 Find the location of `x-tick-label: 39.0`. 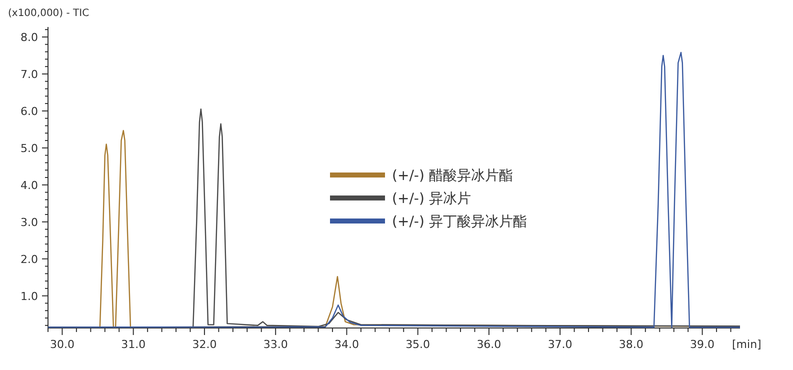

x-tick-label: 39.0 is located at coordinates (702, 344).